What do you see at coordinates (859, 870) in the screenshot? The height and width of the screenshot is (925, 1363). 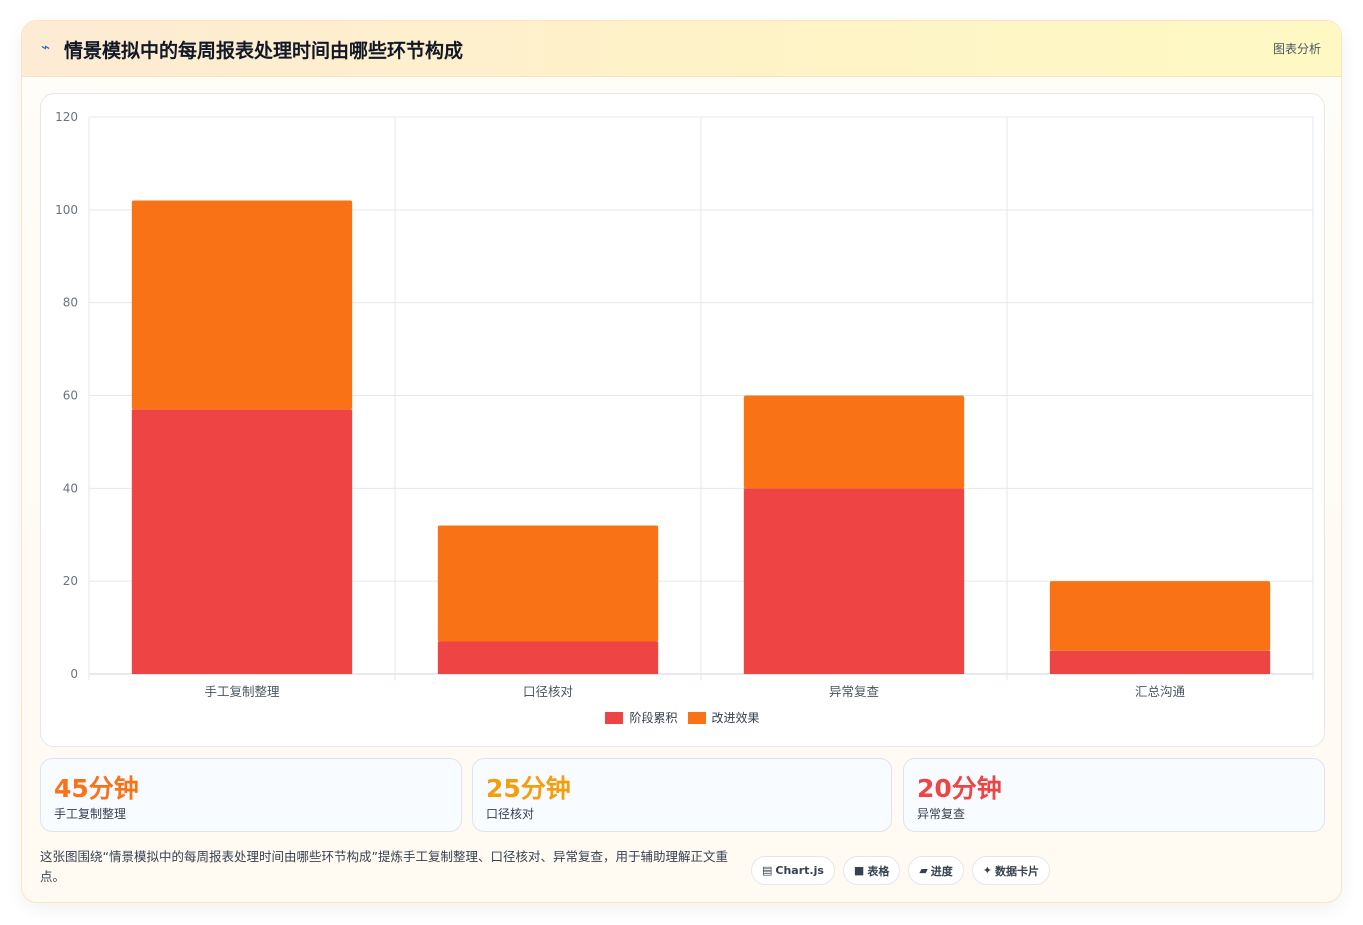 I see `table-icon: ■` at bounding box center [859, 870].